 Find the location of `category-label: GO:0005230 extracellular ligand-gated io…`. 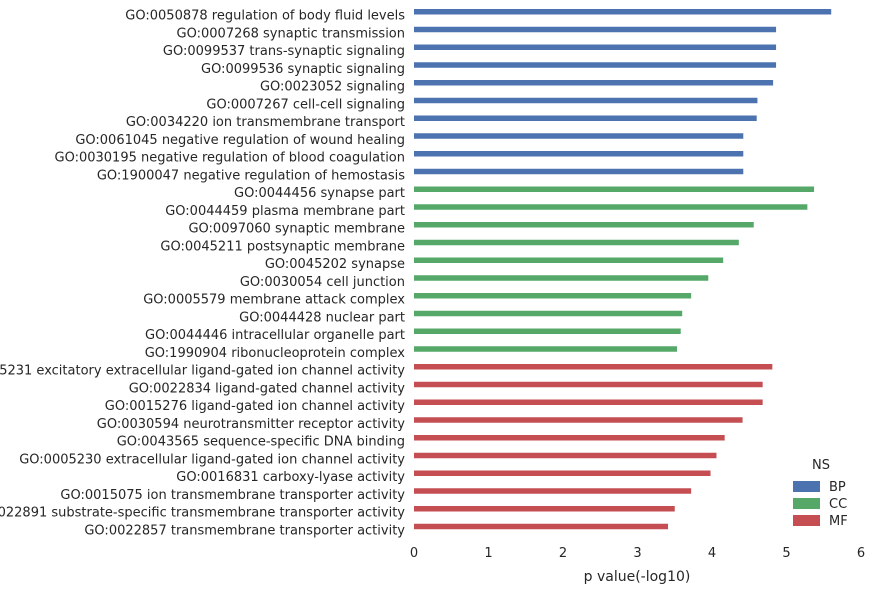

category-label: GO:0005230 extracellular ligand-gated io… is located at coordinates (212, 459).